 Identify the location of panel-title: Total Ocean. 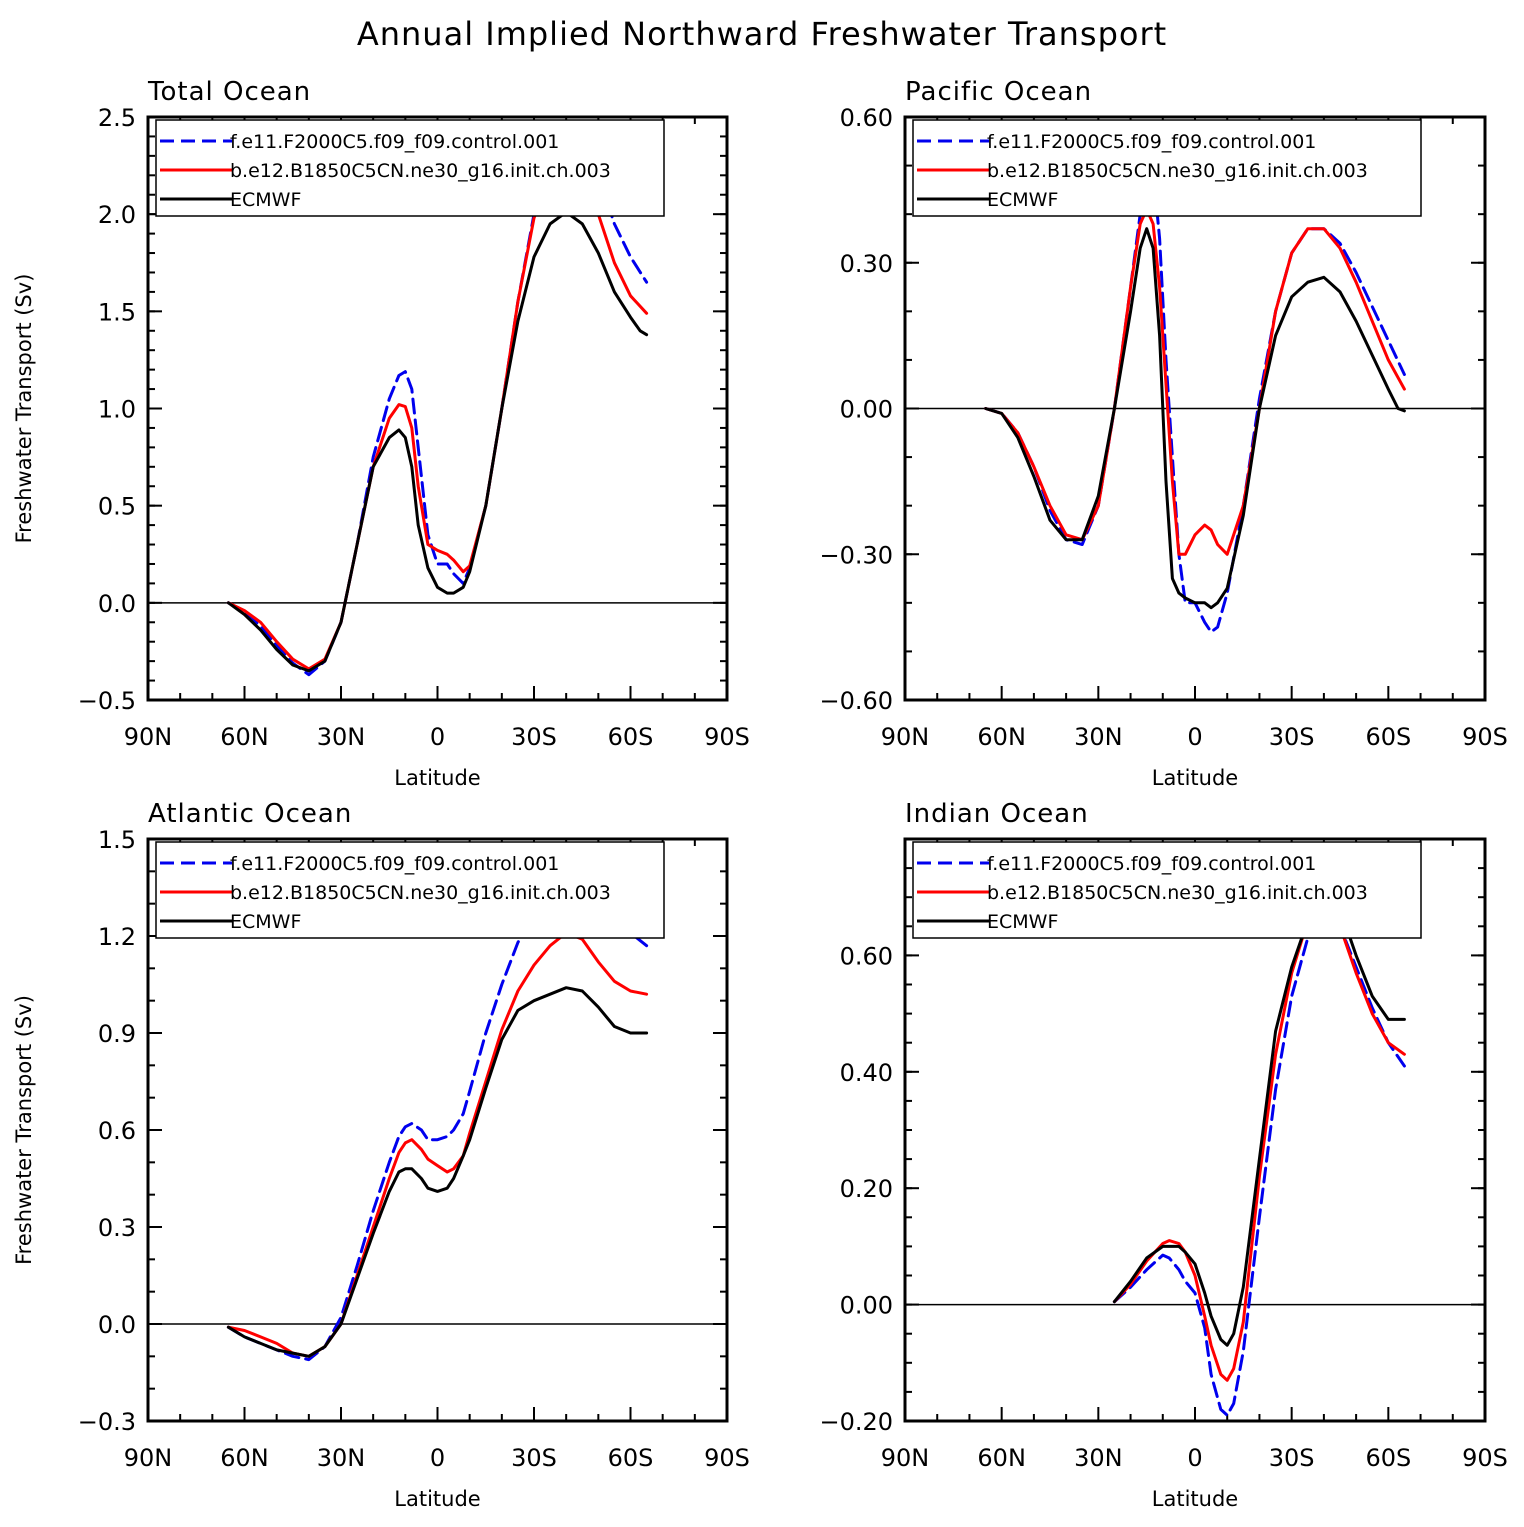
(229, 92).